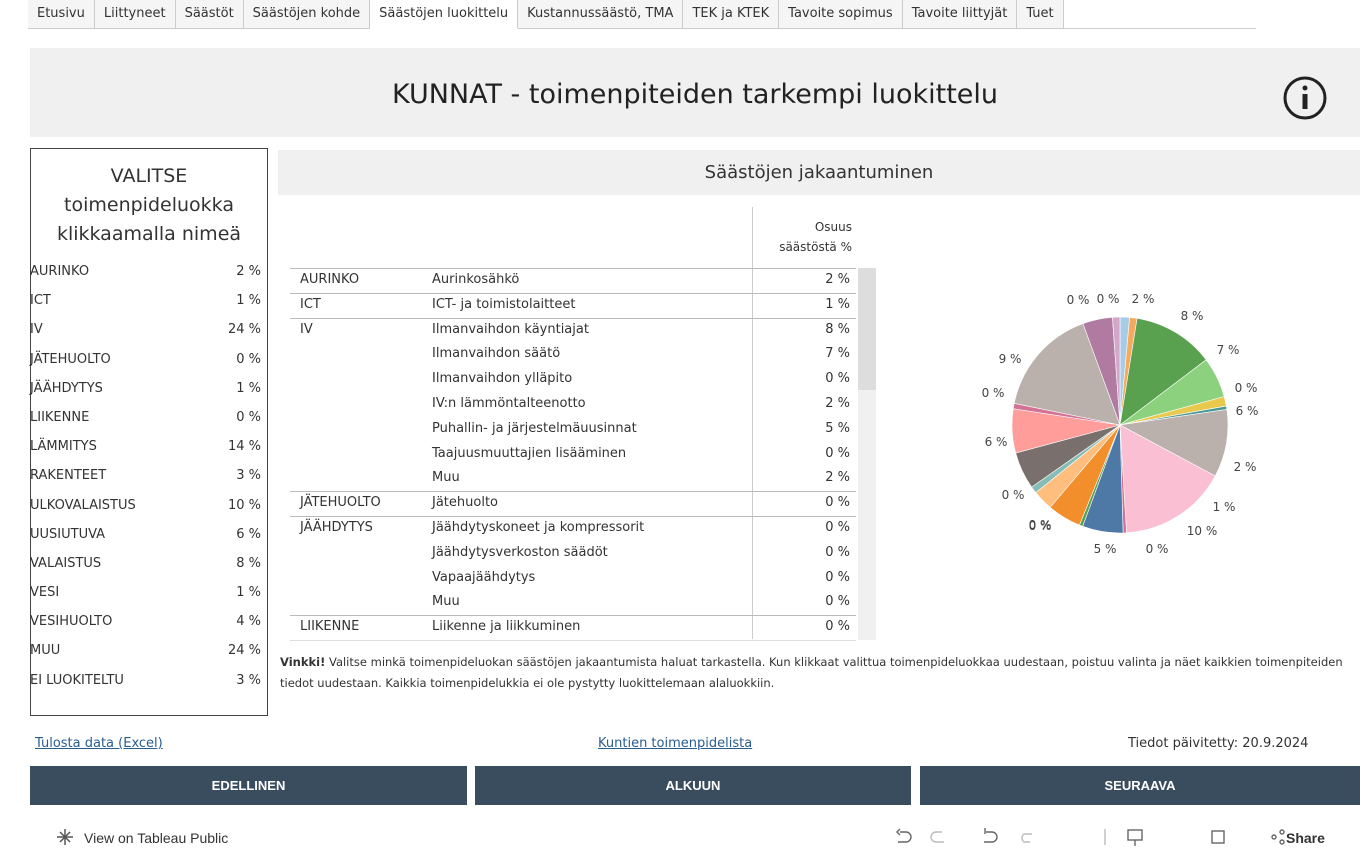 This screenshot has height=849, width=1368. I want to click on tab: Tavoite sopimus, so click(841, 14).